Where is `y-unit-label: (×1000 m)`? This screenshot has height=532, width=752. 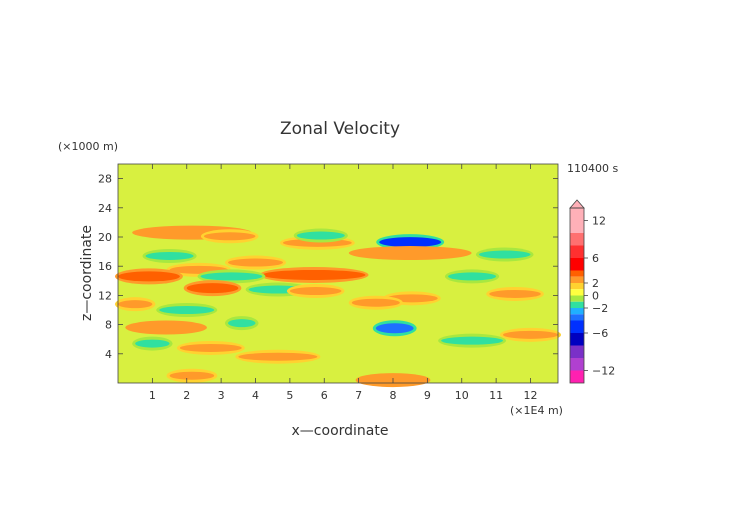
y-unit-label: (×1000 m) is located at coordinates (88, 146).